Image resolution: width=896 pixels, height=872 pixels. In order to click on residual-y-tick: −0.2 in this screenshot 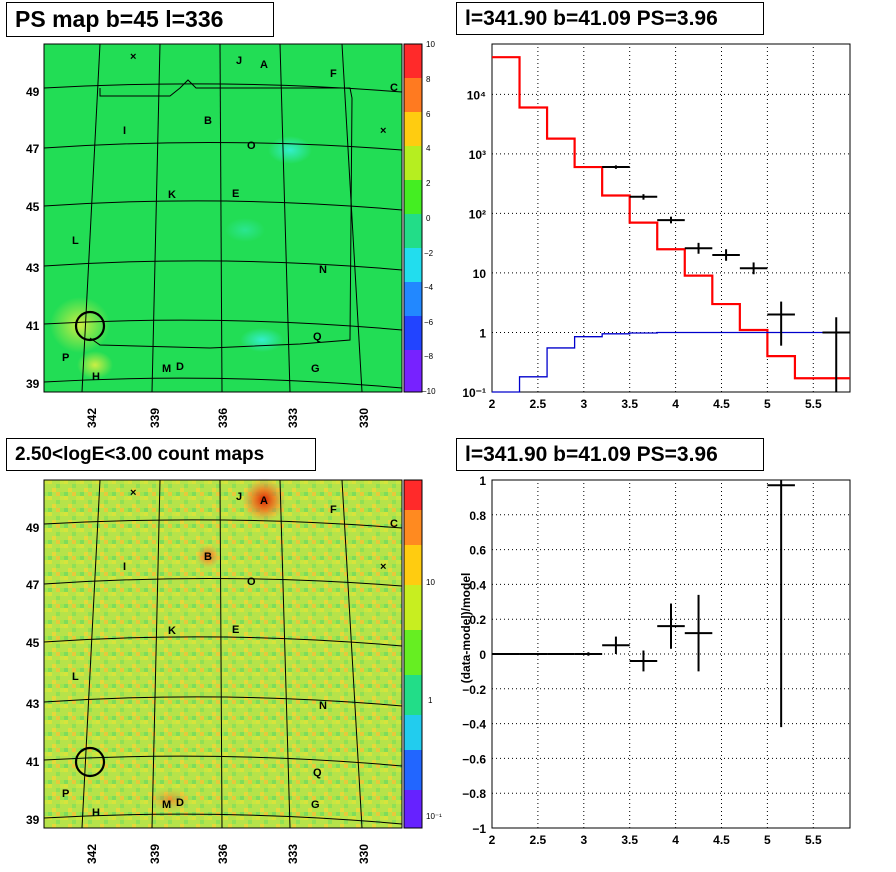, I will do `click(474, 690)`.